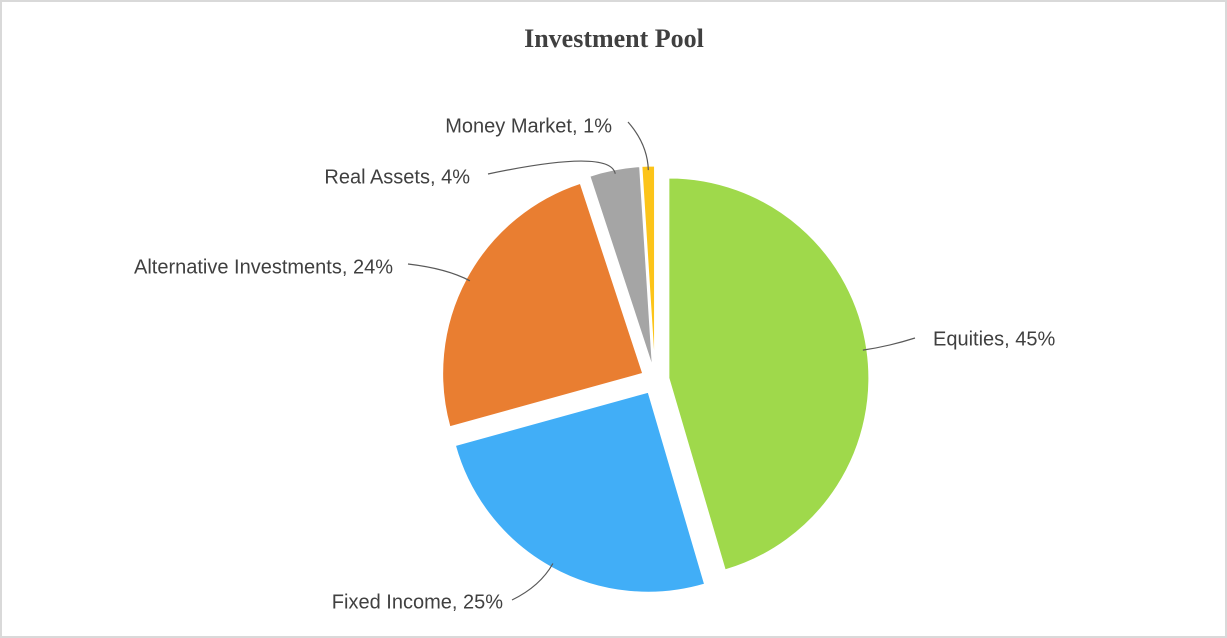 The image size is (1227, 638). What do you see at coordinates (621, 266) in the screenshot?
I see `pie-slice` at bounding box center [621, 266].